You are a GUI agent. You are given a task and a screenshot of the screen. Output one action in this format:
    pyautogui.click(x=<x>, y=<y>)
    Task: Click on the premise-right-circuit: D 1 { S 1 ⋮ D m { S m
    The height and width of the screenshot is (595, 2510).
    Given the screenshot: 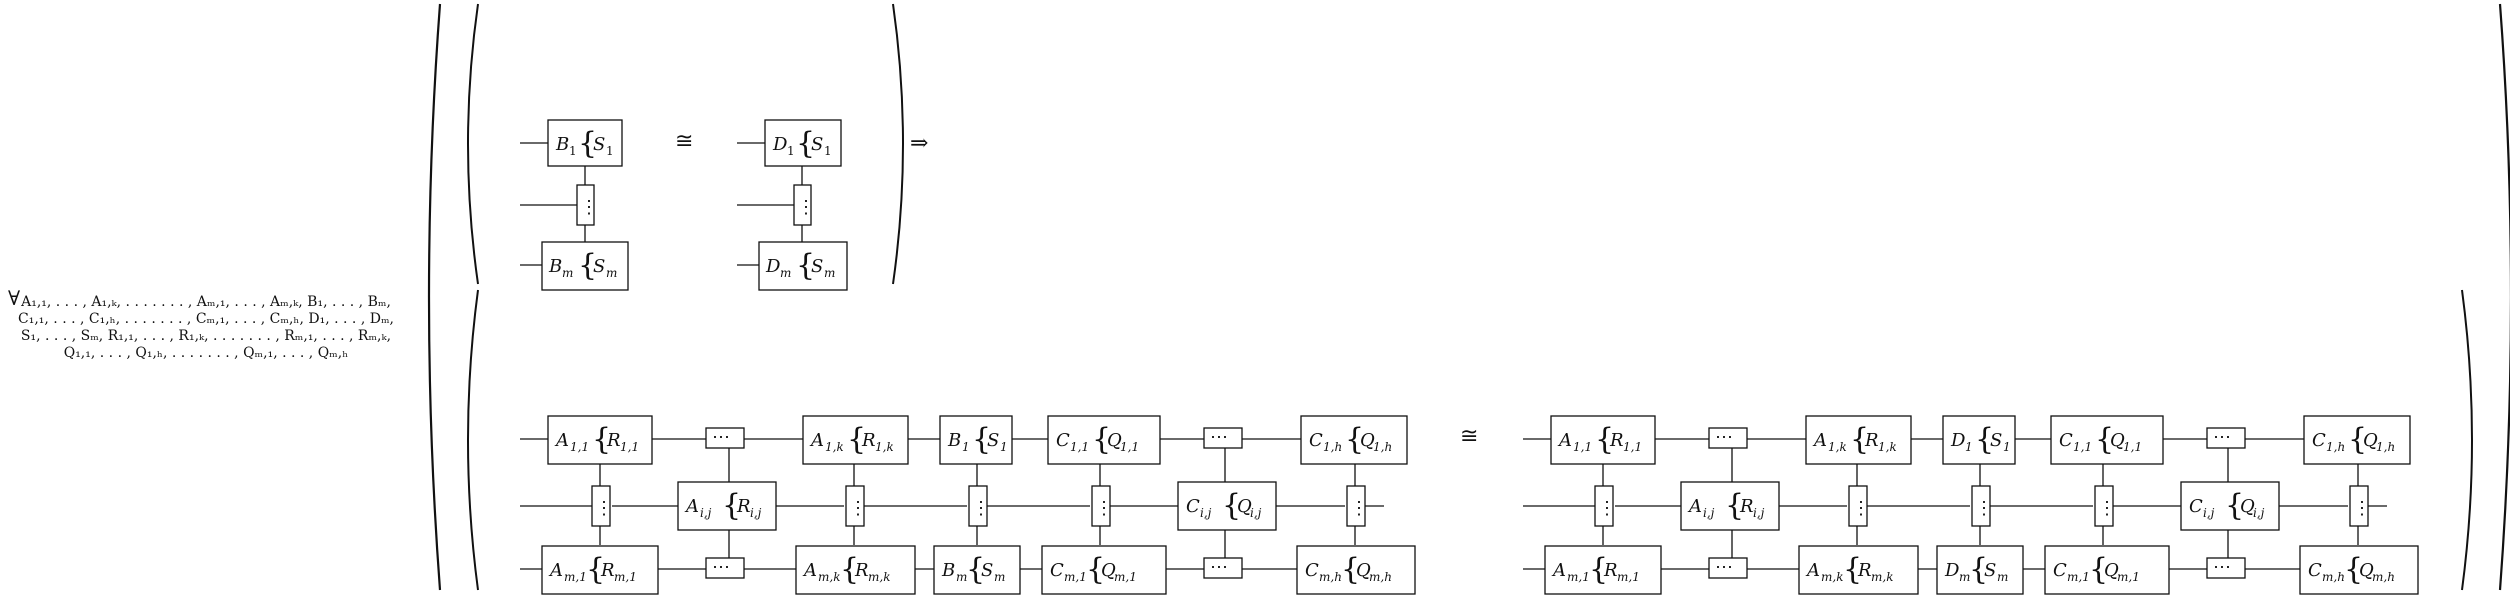 What is the action you would take?
    pyautogui.click(x=792, y=205)
    